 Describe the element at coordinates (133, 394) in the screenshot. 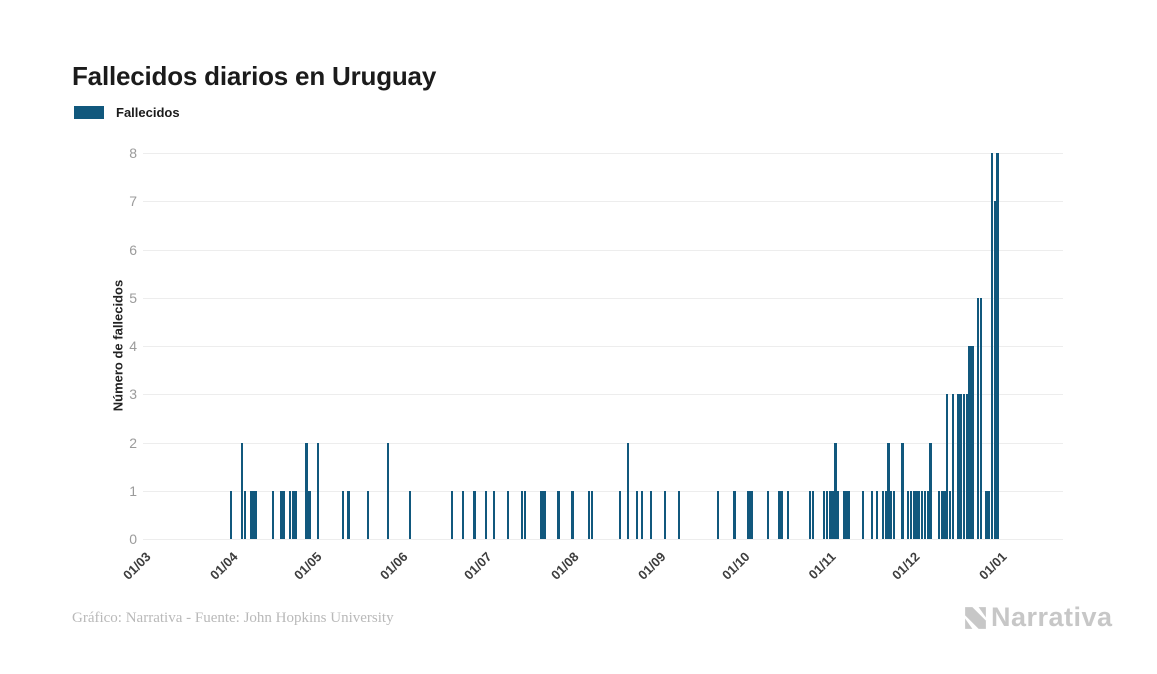

I see `y-tick-label: 3` at that location.